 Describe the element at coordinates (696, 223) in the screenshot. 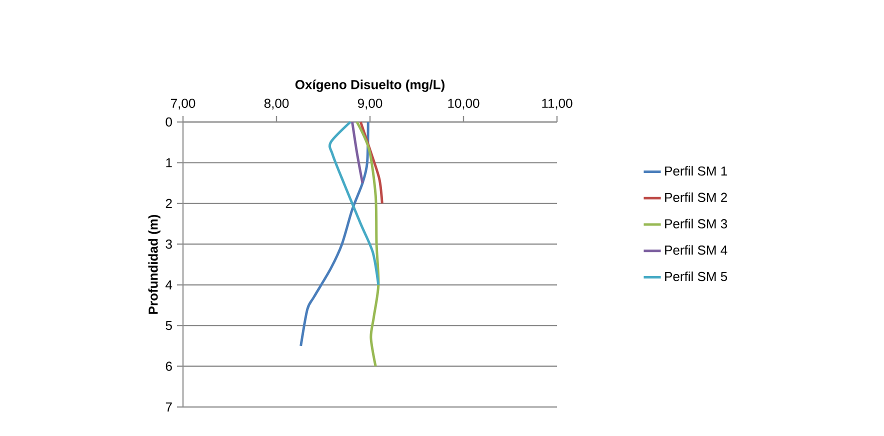

I see `legend-label: Perfil SM 3` at that location.